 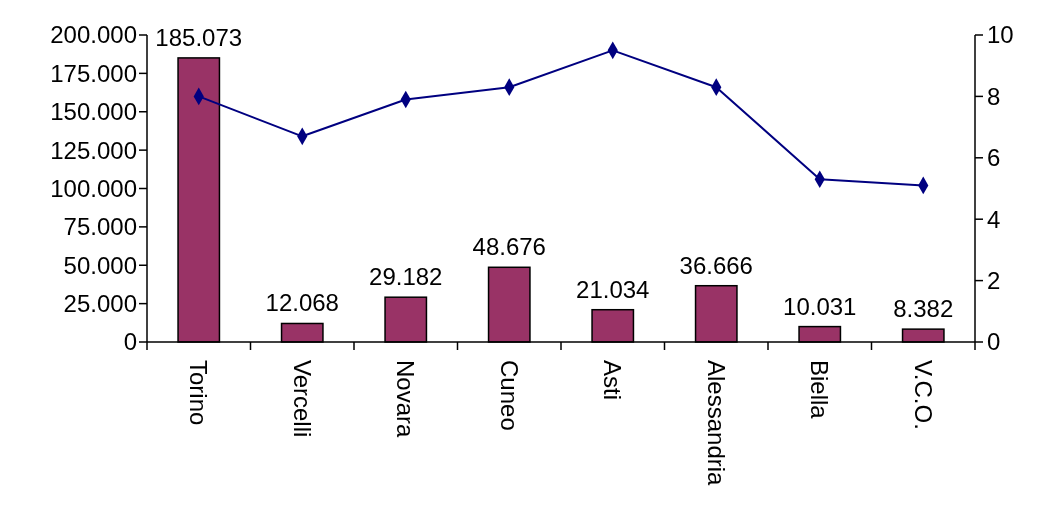 What do you see at coordinates (406, 277) in the screenshot?
I see `data-label: 29.182` at bounding box center [406, 277].